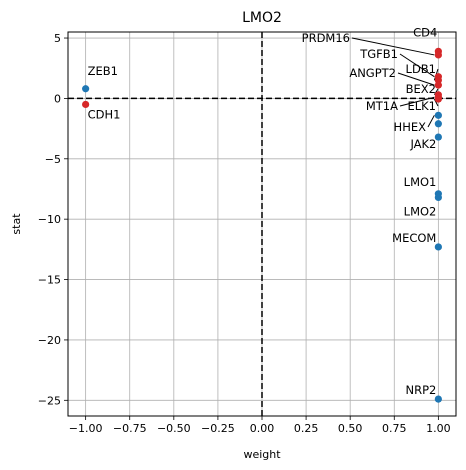  What do you see at coordinates (262, 428) in the screenshot?
I see `x-tick-label: 0.00` at bounding box center [262, 428].